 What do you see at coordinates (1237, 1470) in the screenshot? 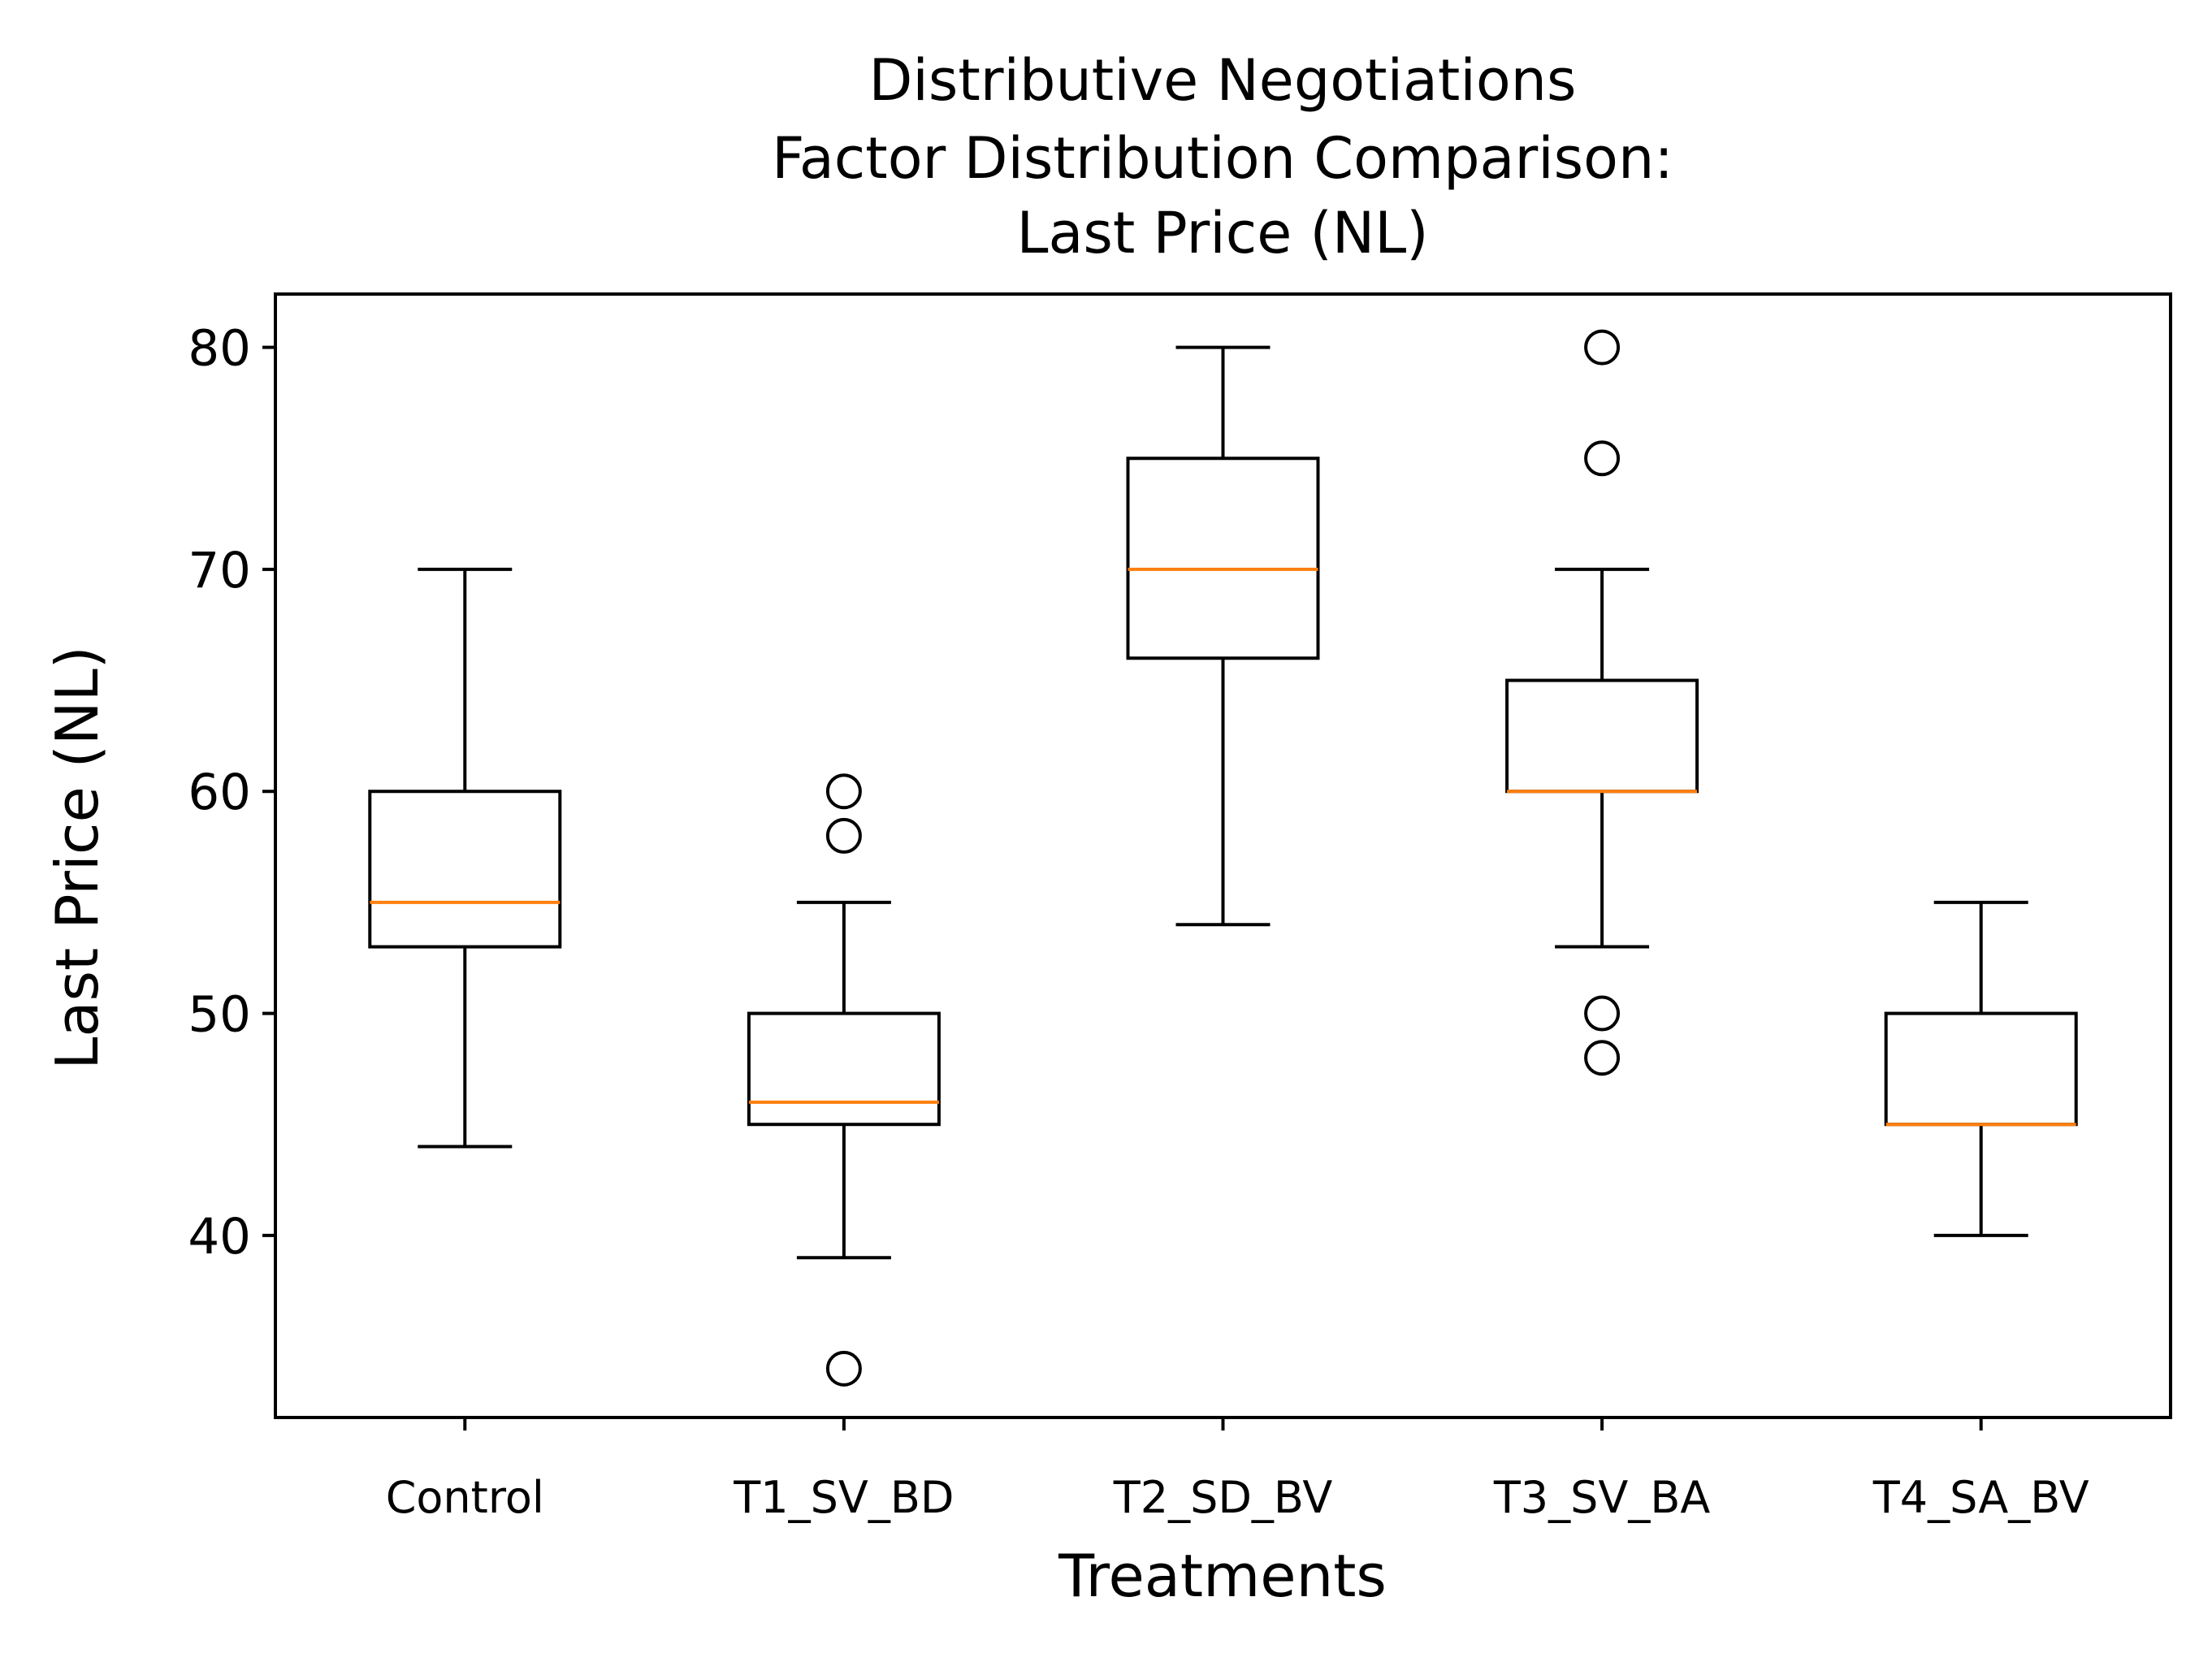
I see `x-axis: Control T1_SV_BD T2_SD_BV T3_SV_BA T4_SA_BV` at bounding box center [1237, 1470].